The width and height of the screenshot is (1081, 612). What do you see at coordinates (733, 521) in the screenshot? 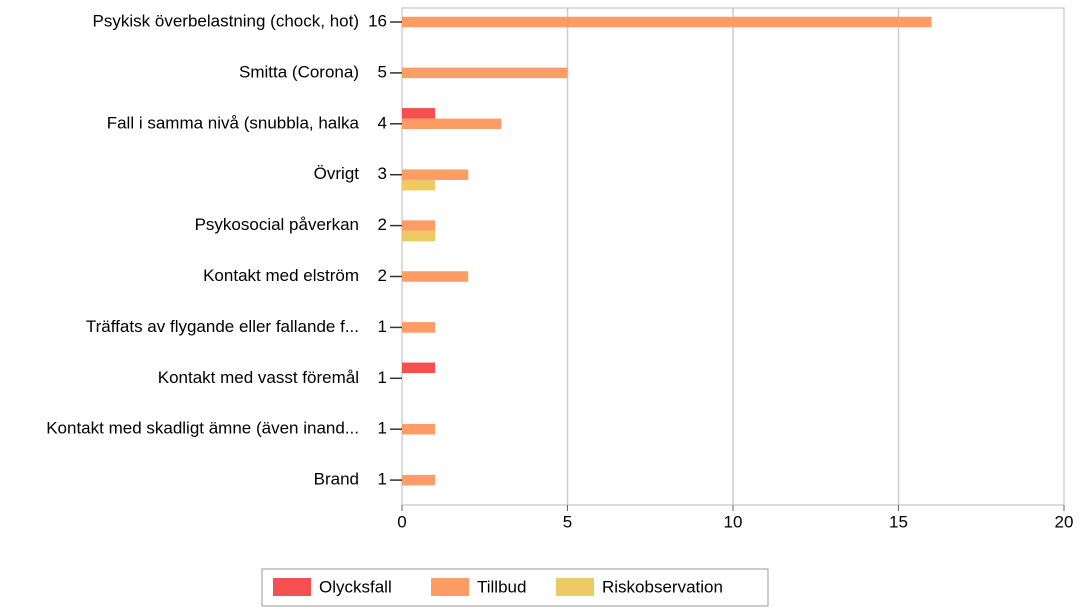
I see `x-tick-label: 10` at bounding box center [733, 521].